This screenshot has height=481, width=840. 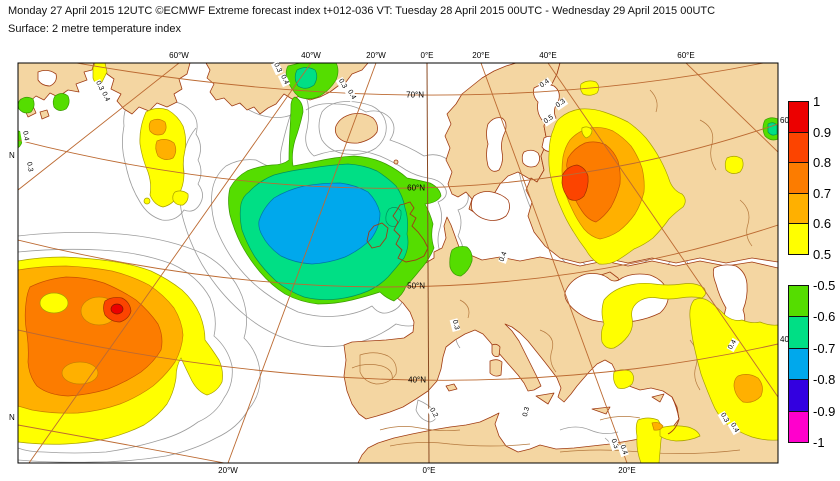 What do you see at coordinates (117, 309) in the screenshot?
I see `region-atlantic-red-core` at bounding box center [117, 309].